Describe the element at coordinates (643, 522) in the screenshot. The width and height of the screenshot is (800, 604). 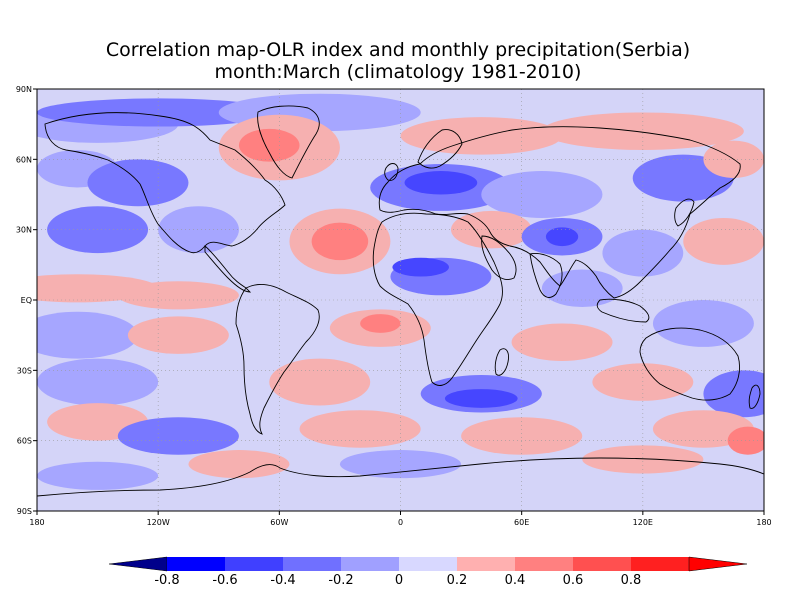
I see `longitude-tick-label: 120E` at that location.